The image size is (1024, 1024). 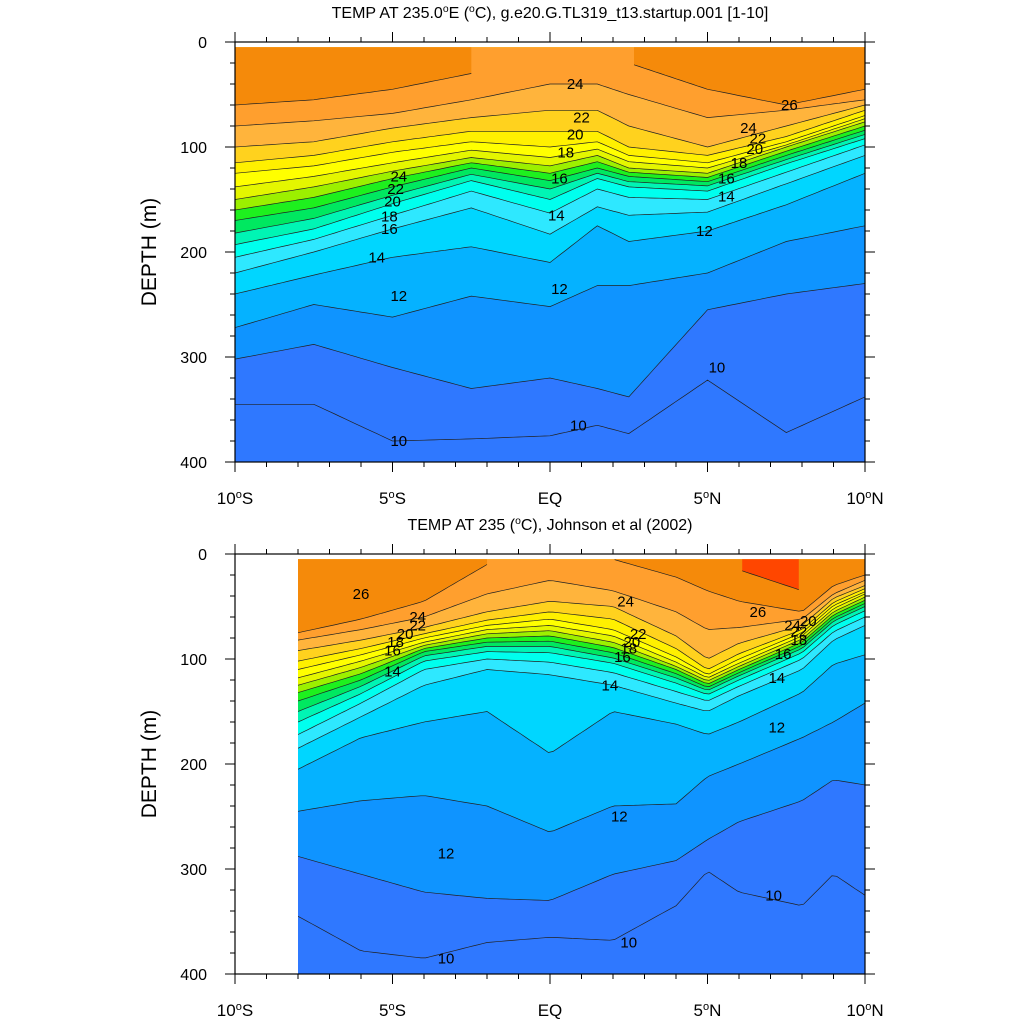 What do you see at coordinates (202, 555) in the screenshot?
I see `y-tick-label: 0` at bounding box center [202, 555].